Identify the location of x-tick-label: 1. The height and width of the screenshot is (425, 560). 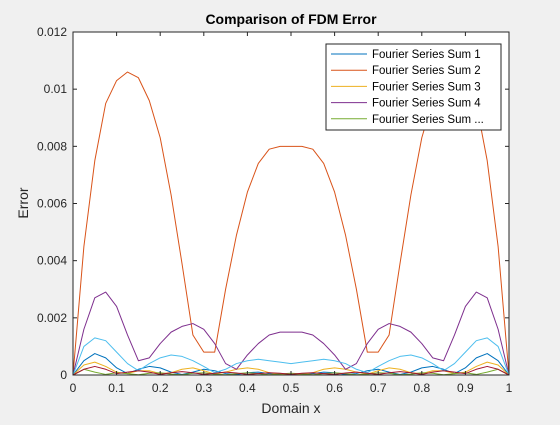
(509, 388).